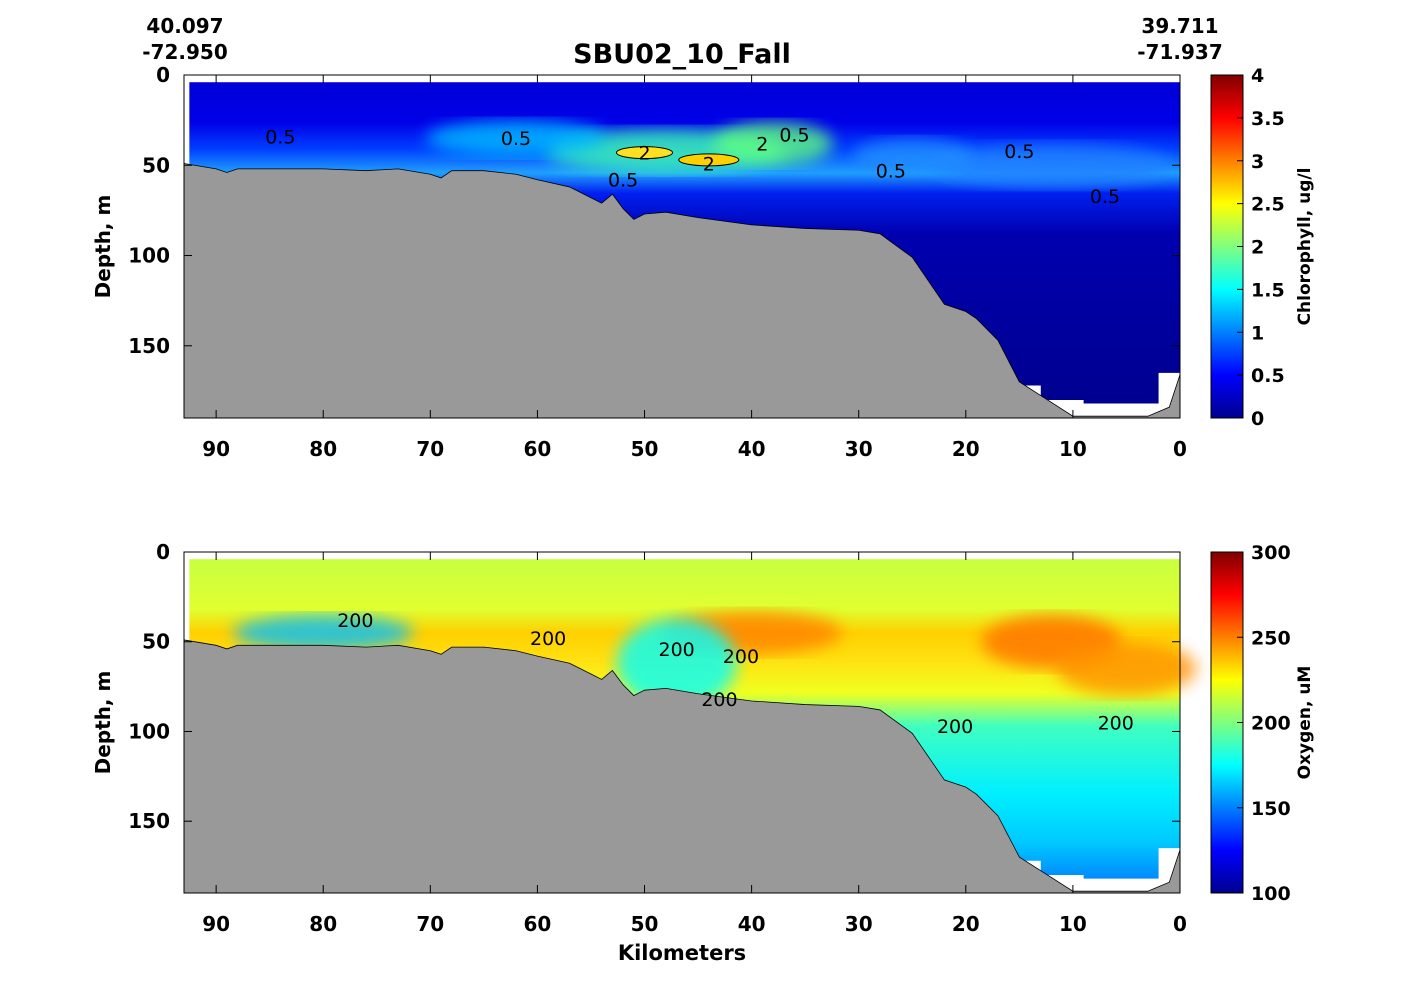 The width and height of the screenshot is (1422, 1005). What do you see at coordinates (1179, 26) in the screenshot?
I see `end-latitude: 39.711` at bounding box center [1179, 26].